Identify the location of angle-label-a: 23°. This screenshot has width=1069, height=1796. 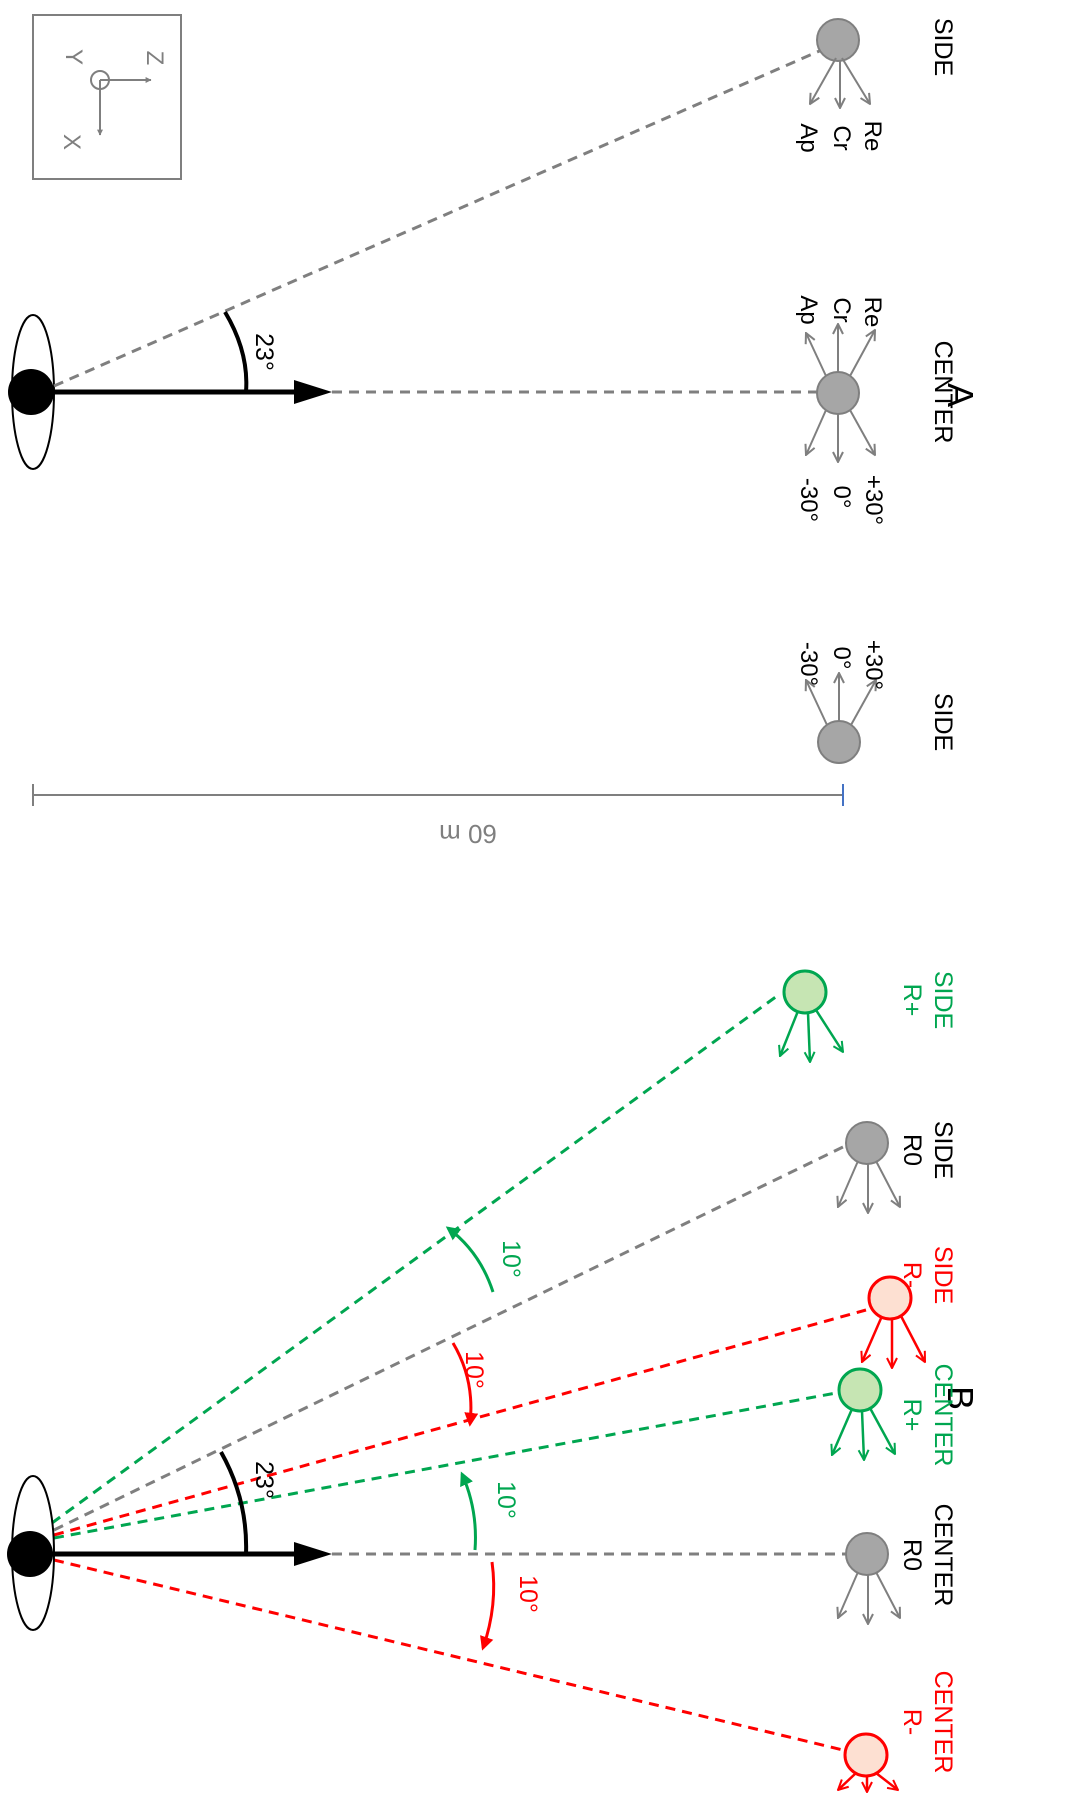
(264, 352).